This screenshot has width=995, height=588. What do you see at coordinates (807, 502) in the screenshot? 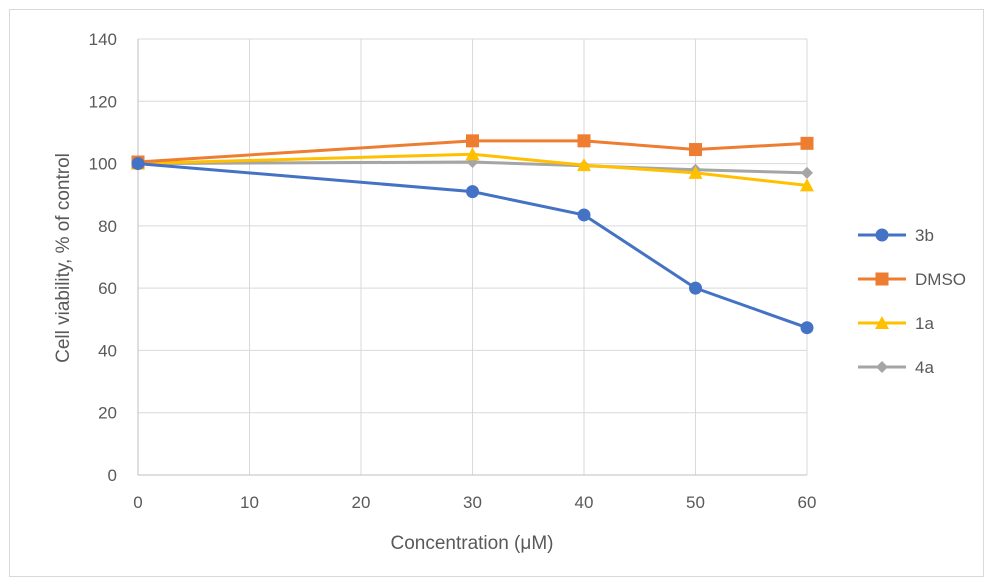
I see `x-tick-label: 60` at bounding box center [807, 502].